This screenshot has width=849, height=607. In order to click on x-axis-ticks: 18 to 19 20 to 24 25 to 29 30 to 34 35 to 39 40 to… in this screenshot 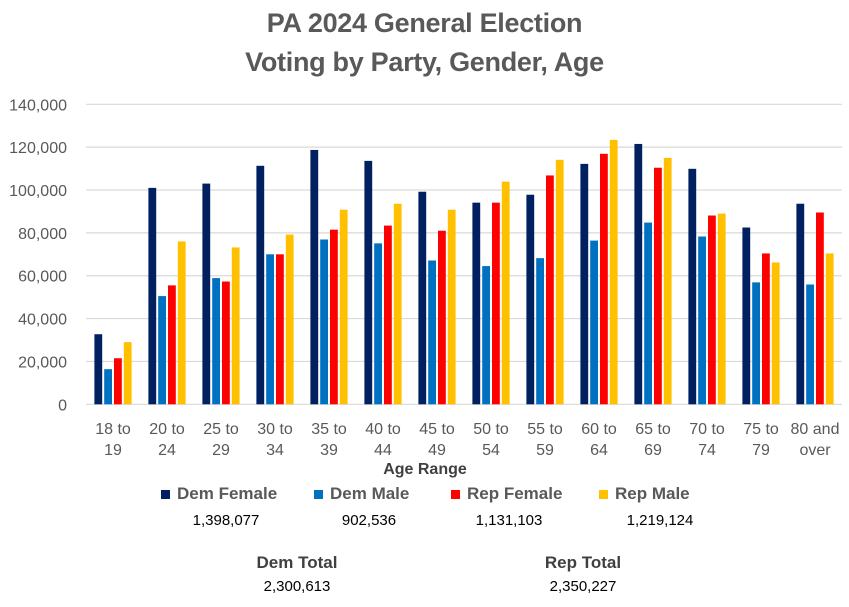, I will do `click(467, 440)`.